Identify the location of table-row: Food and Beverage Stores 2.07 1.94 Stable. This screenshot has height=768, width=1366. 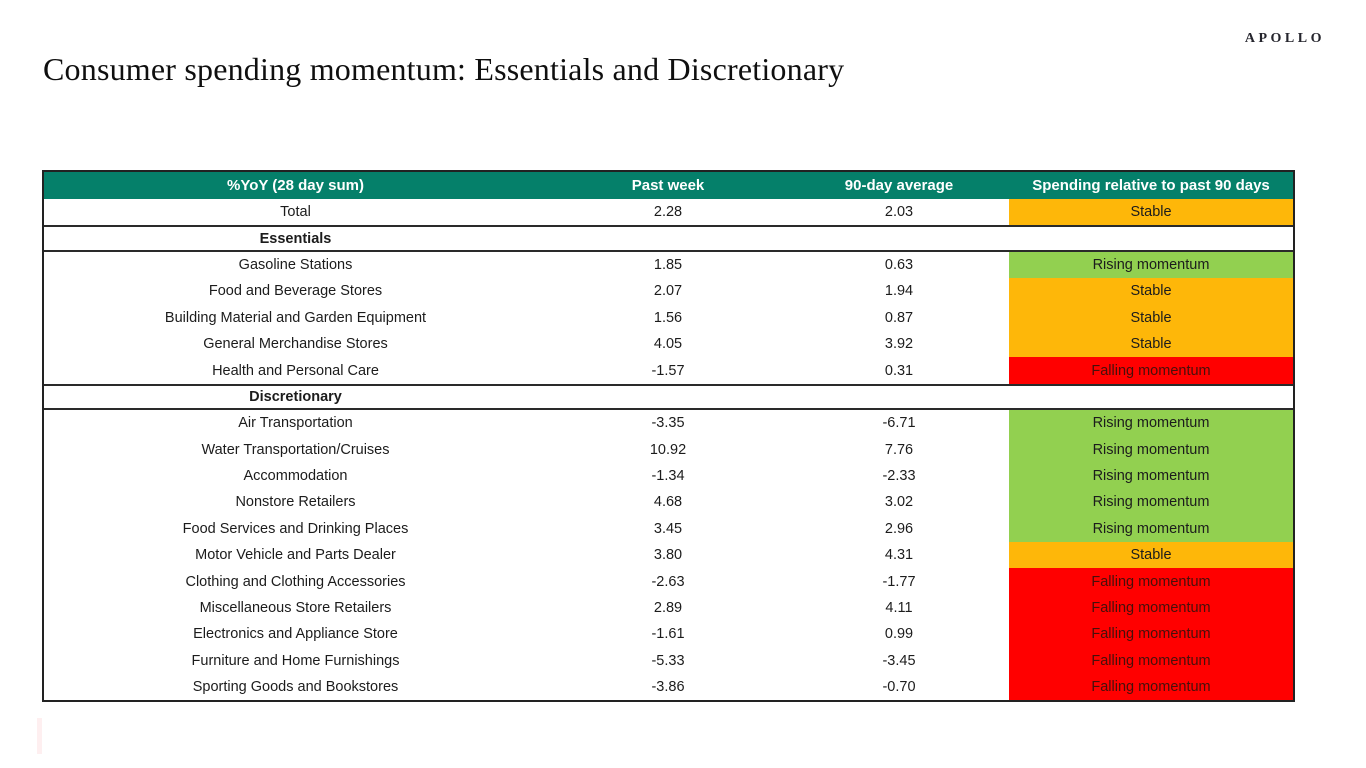
(668, 291).